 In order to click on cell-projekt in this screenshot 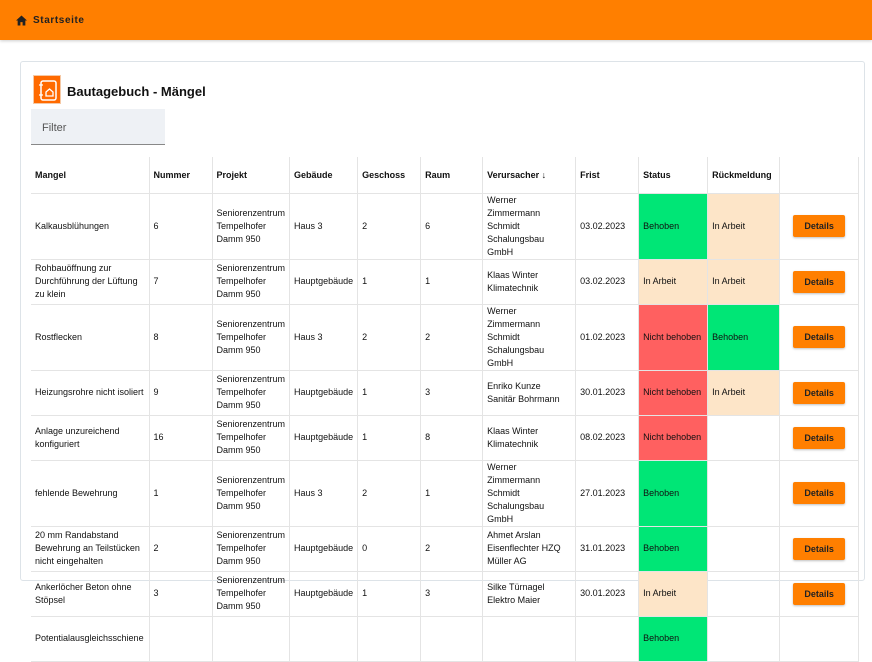, I will do `click(251, 639)`.